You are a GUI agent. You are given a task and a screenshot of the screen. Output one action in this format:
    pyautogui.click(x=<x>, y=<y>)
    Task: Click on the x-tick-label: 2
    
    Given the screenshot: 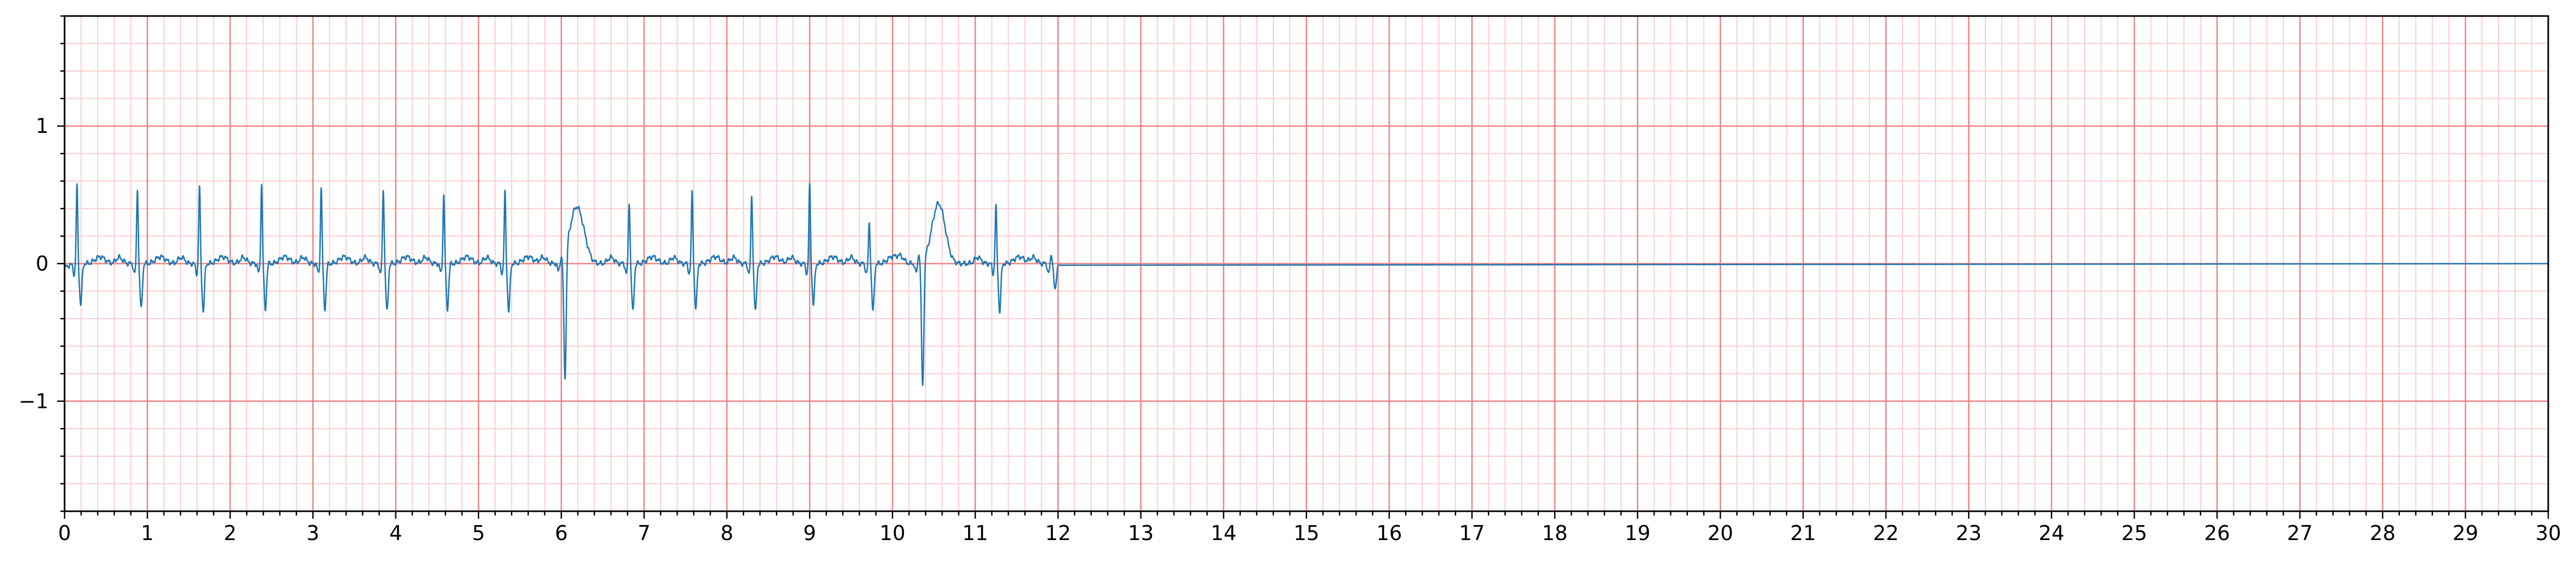 What is the action you would take?
    pyautogui.click(x=230, y=533)
    